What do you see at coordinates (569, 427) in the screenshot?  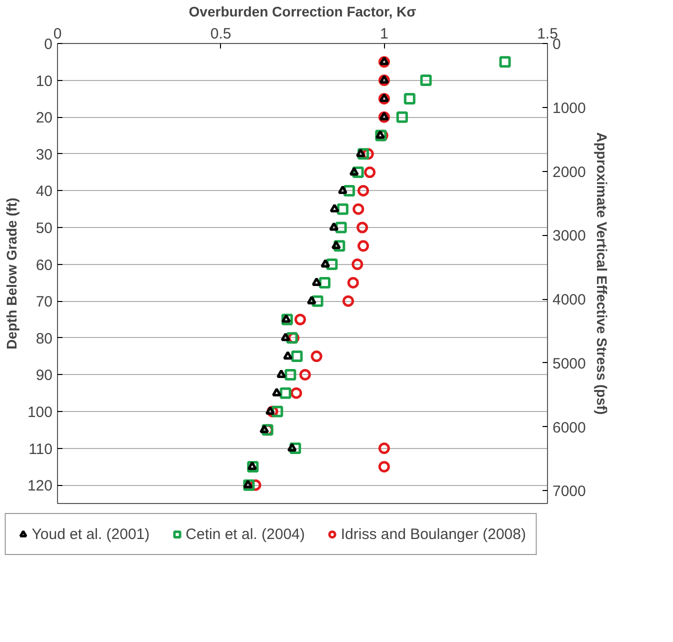 I see `y2-tick-label: 6000` at bounding box center [569, 427].